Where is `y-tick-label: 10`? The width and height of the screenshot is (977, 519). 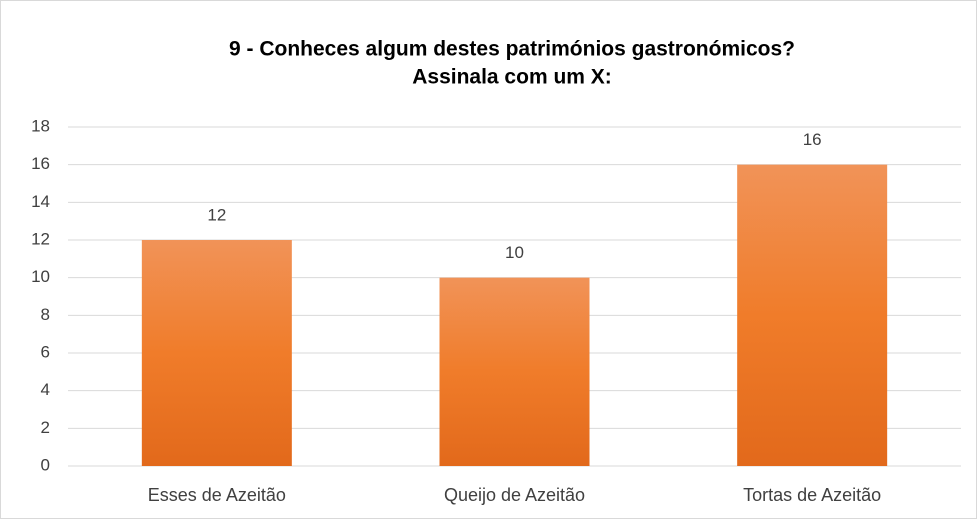
y-tick-label: 10 is located at coordinates (40, 276).